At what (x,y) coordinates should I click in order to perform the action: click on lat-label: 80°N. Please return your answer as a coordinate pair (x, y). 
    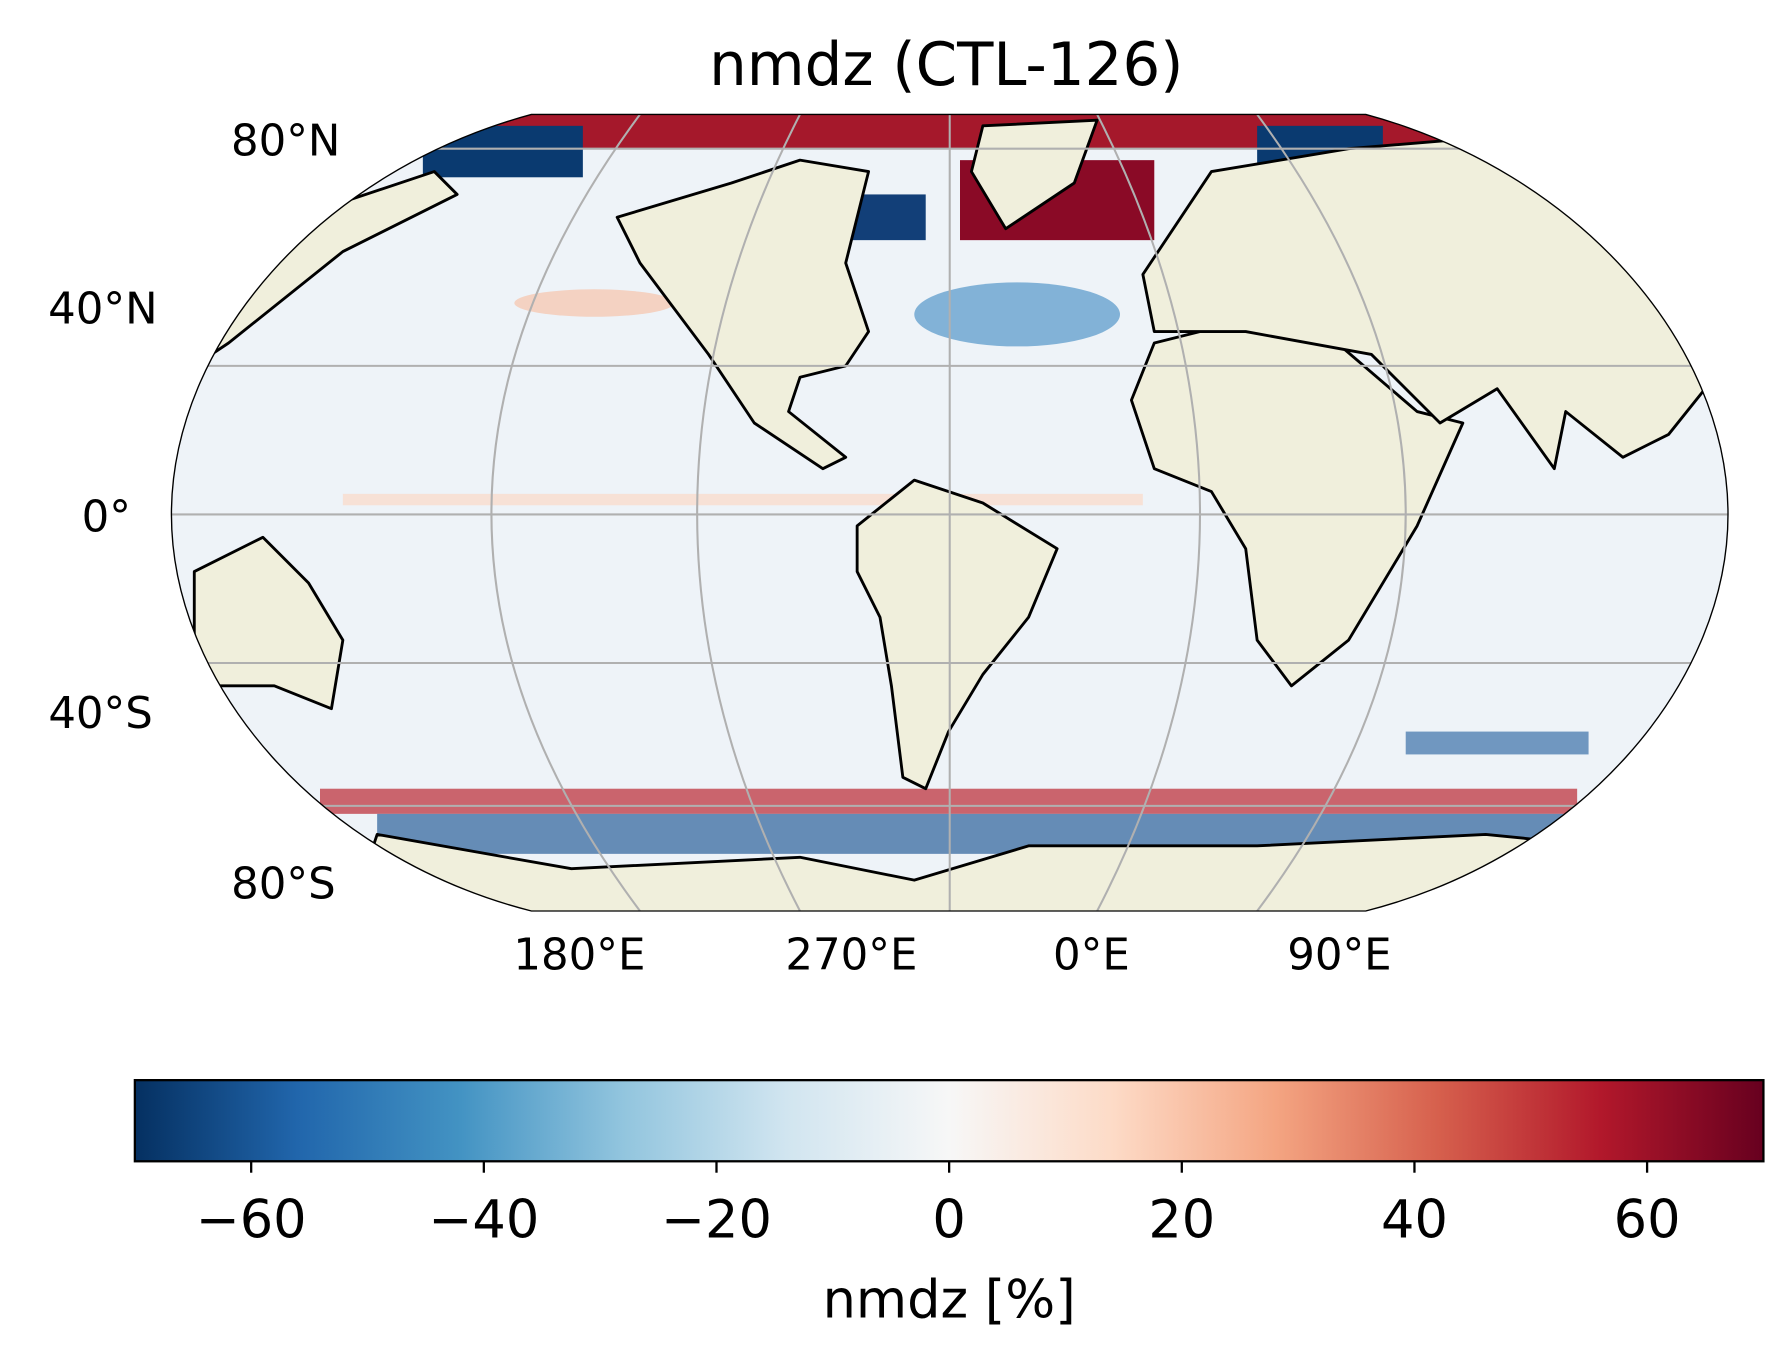
    Looking at the image, I should click on (285, 142).